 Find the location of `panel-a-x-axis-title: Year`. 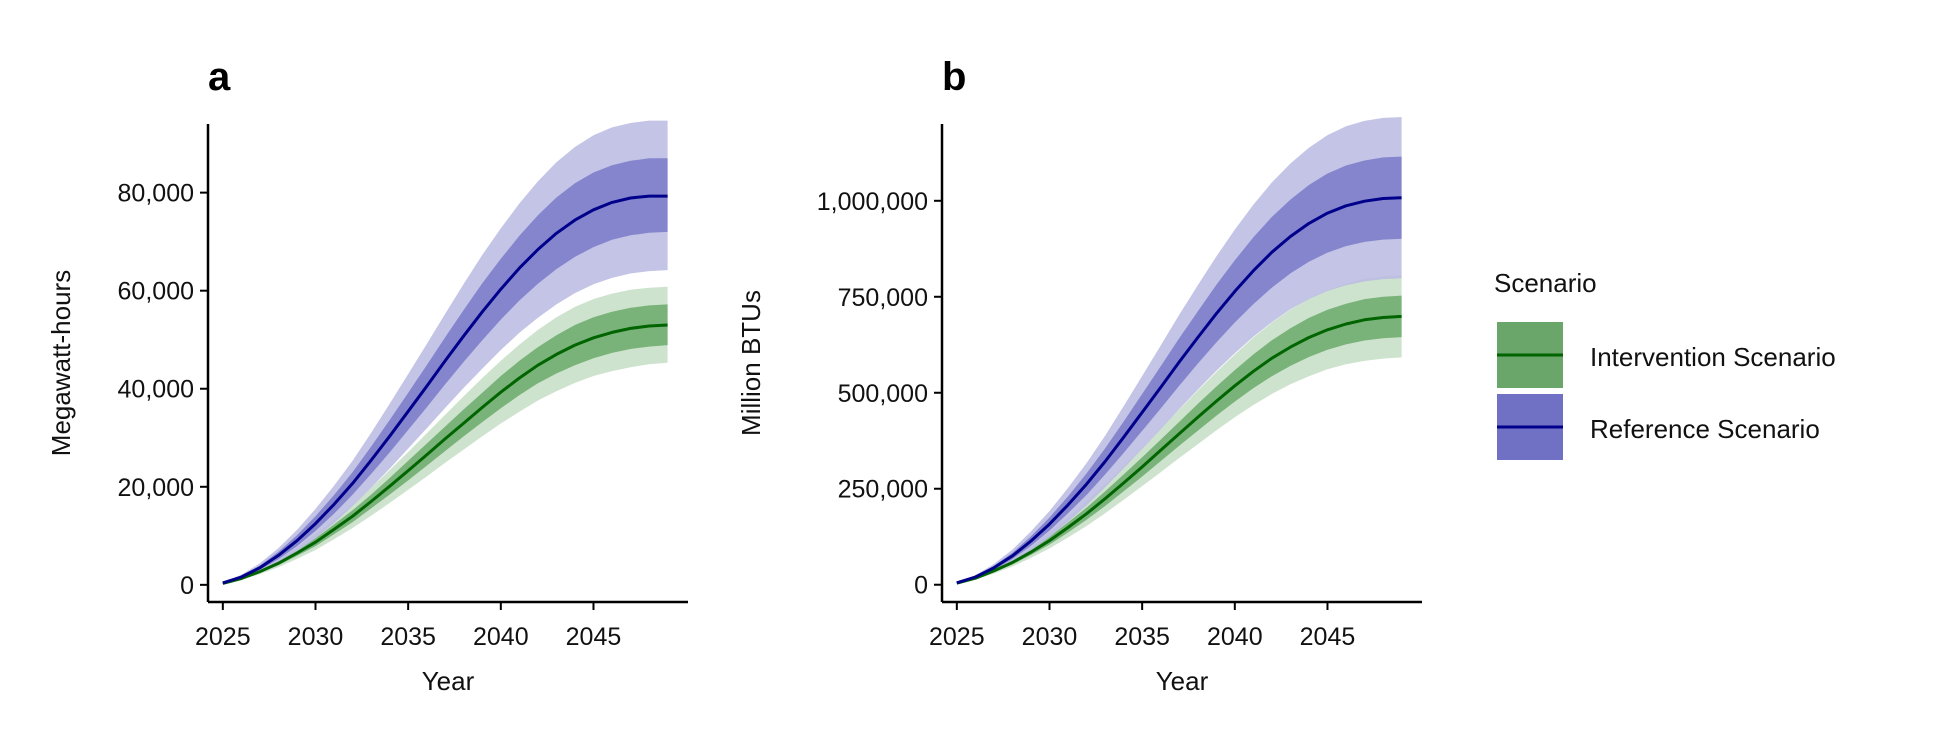

panel-a-x-axis-title: Year is located at coordinates (448, 681).